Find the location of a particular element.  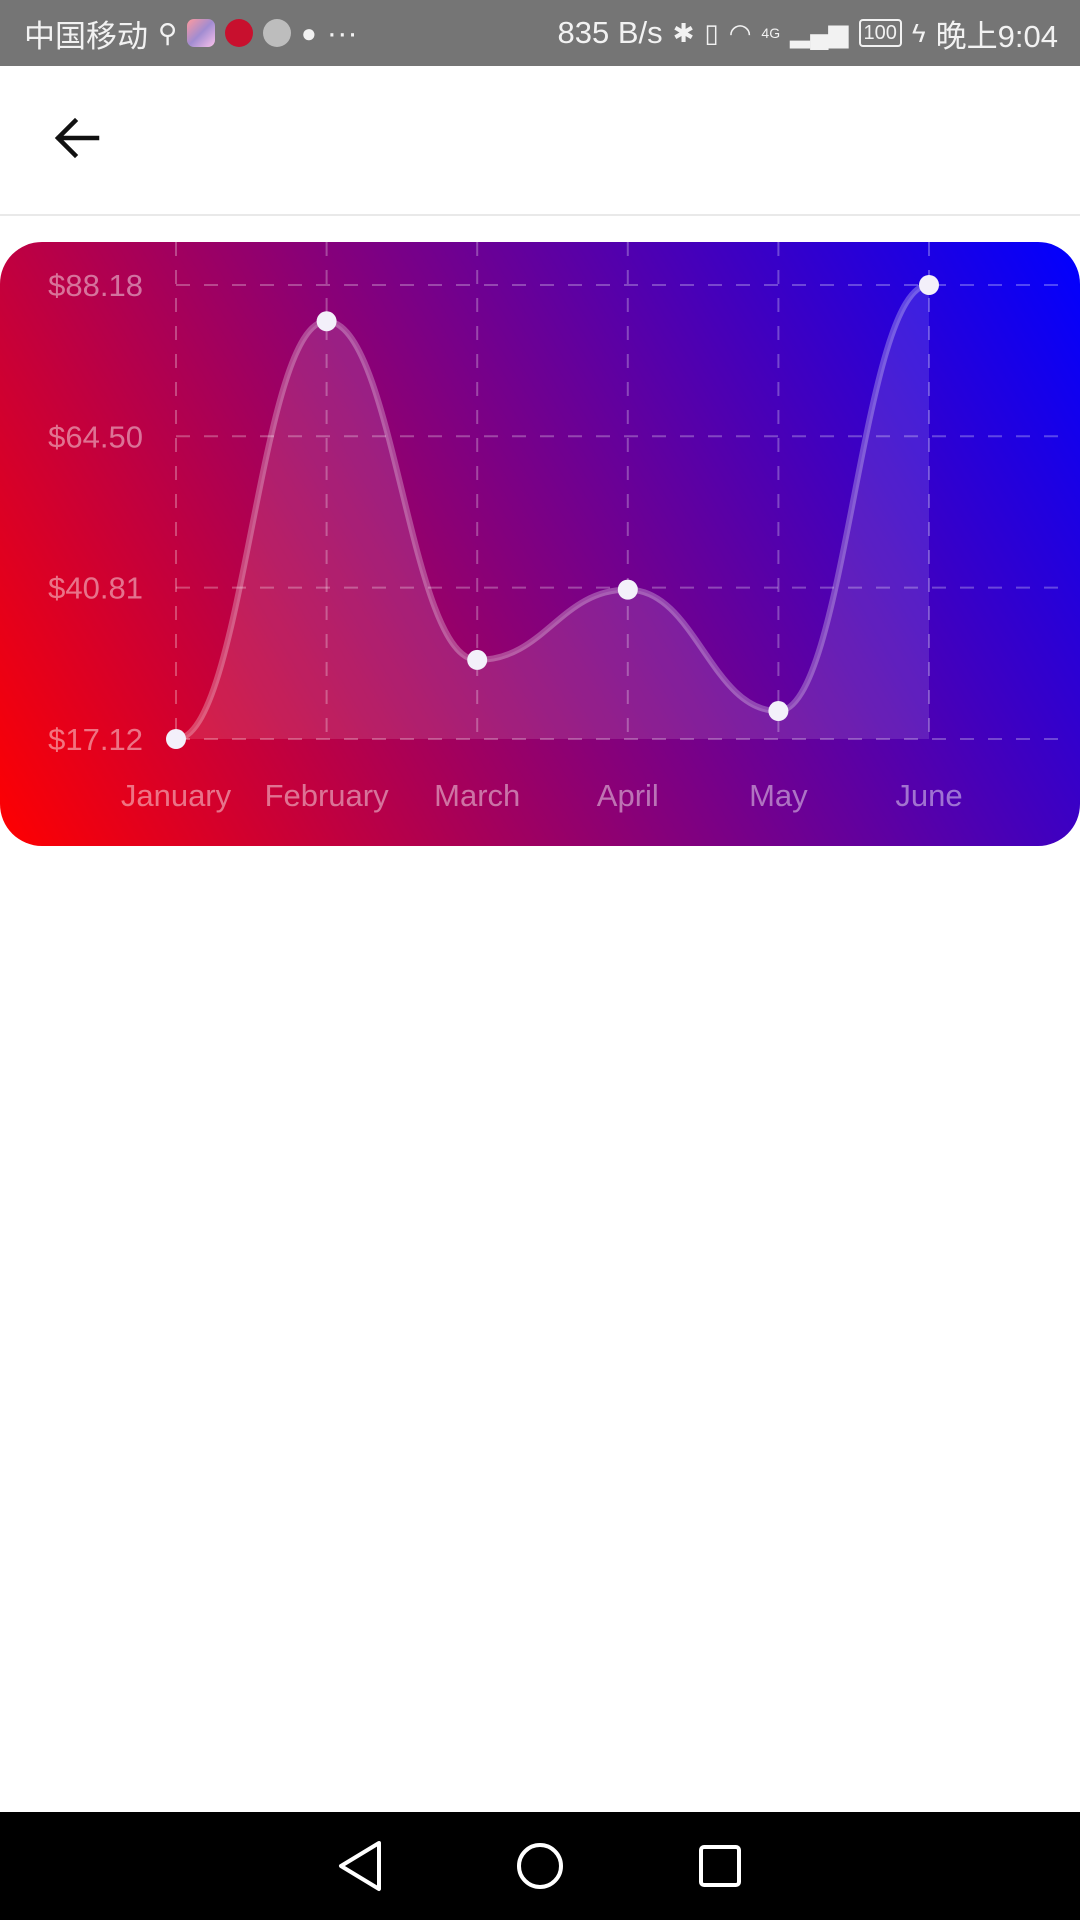

x-tick-label: February is located at coordinates (327, 795).